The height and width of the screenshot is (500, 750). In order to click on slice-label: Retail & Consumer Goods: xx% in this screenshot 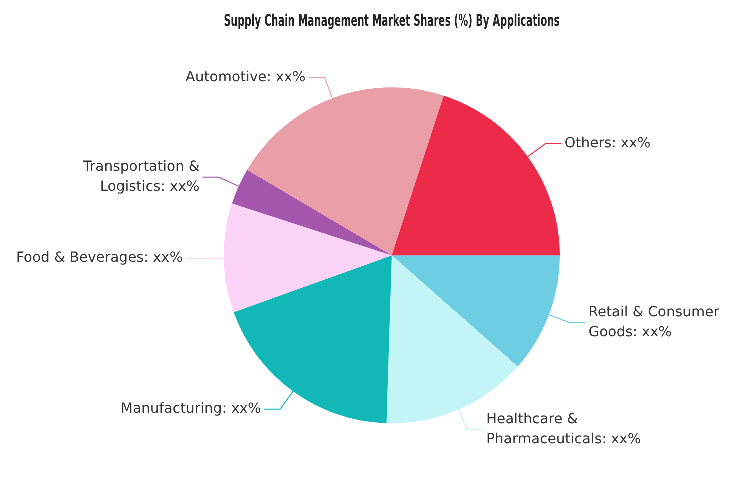, I will do `click(654, 322)`.